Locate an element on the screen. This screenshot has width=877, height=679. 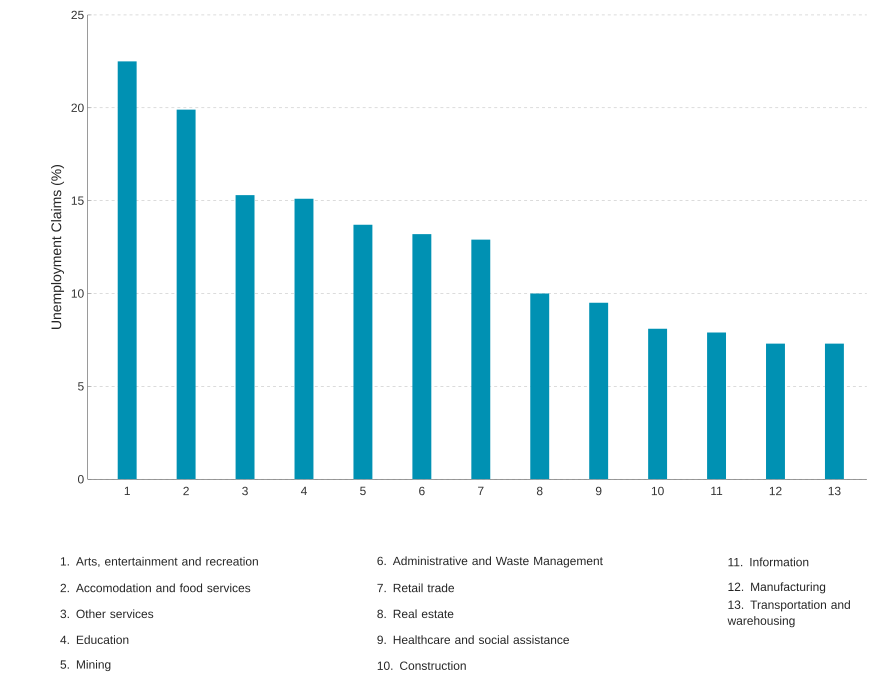
x-tick-label: 9 is located at coordinates (599, 491).